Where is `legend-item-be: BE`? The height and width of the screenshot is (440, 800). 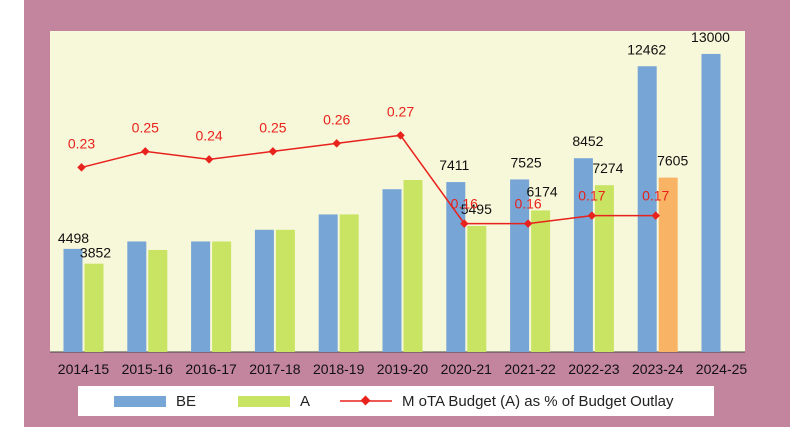 legend-item-be: BE is located at coordinates (155, 401).